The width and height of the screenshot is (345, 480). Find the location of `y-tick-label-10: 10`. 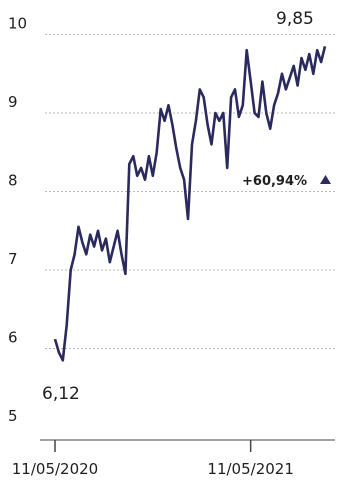

y-tick-label-10: 10 is located at coordinates (17, 24).